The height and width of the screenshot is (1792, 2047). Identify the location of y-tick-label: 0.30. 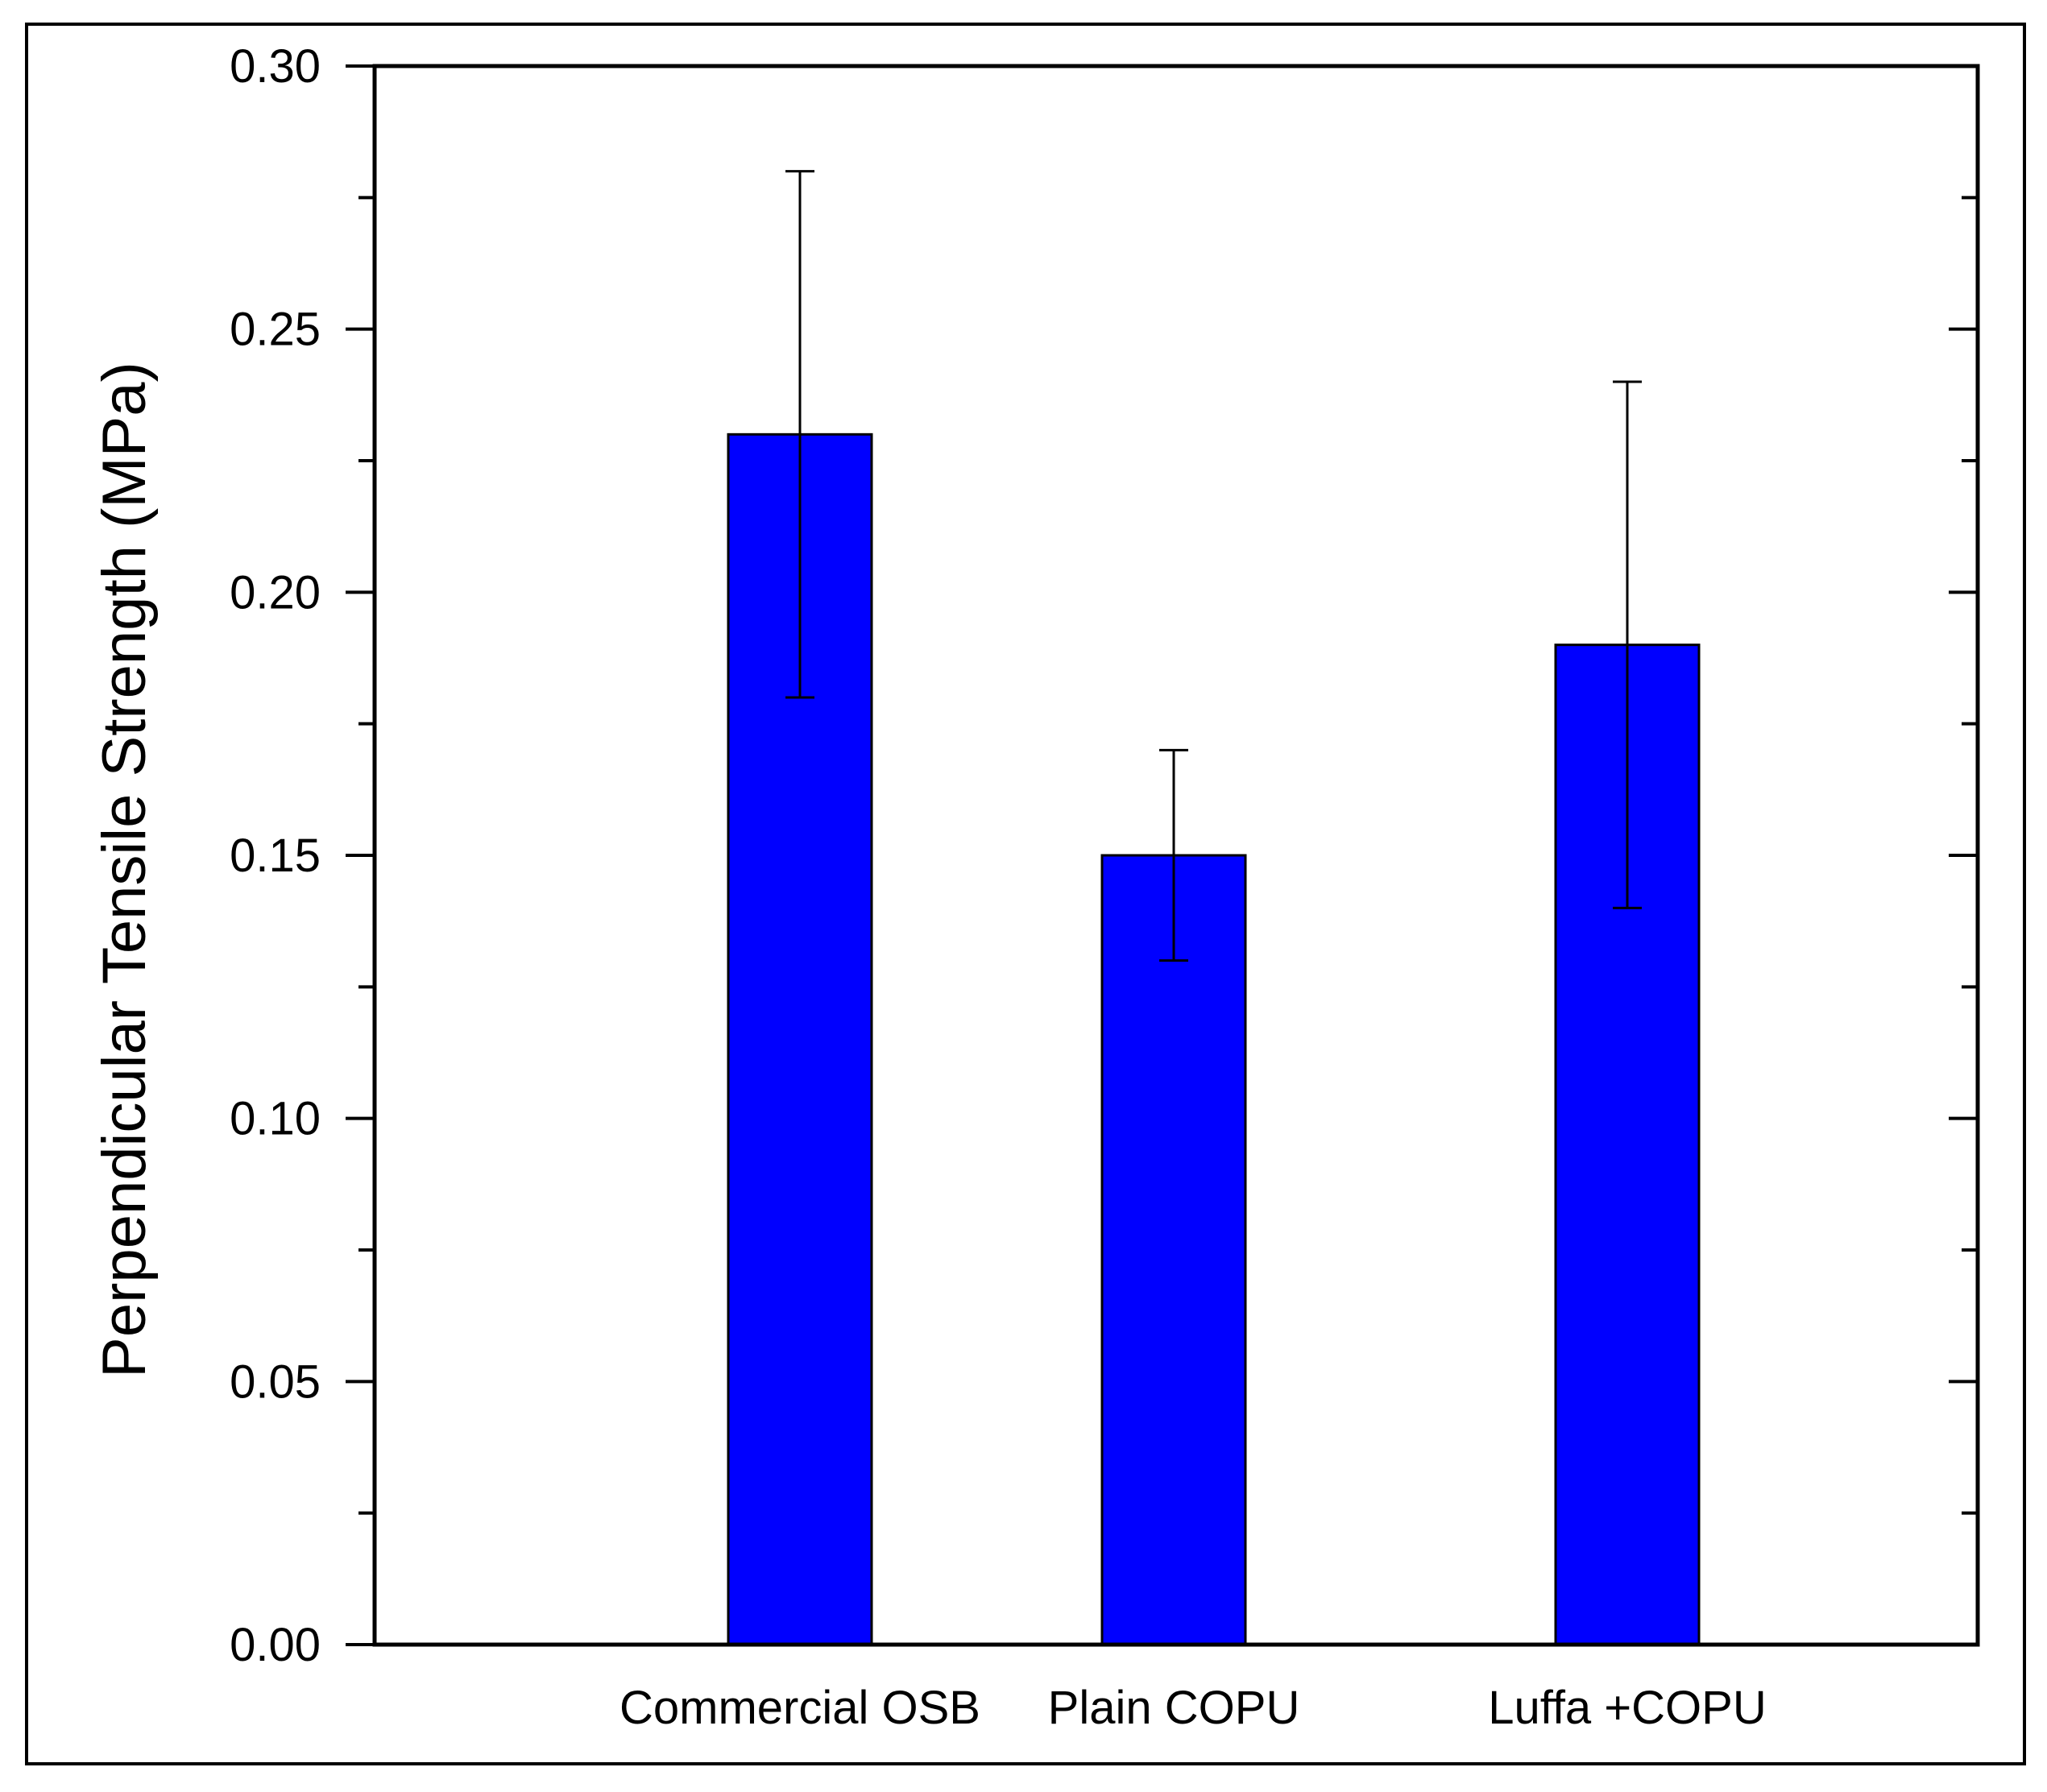
(275, 66).